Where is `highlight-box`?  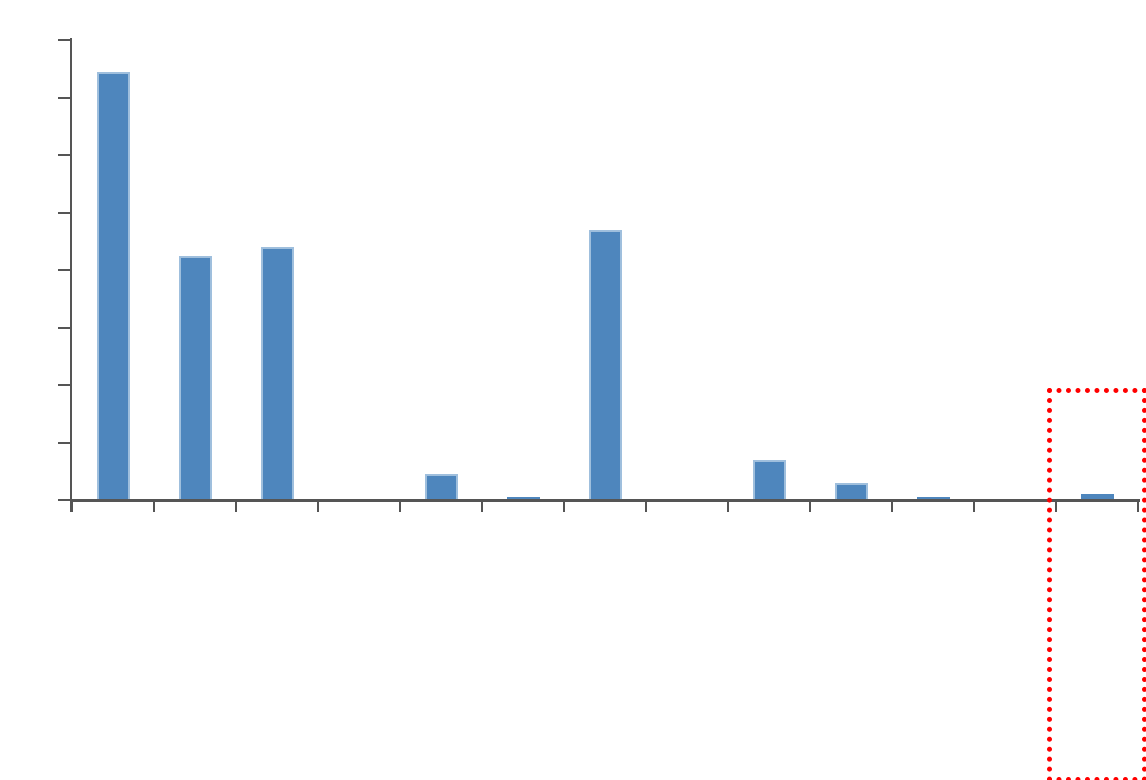
highlight-box is located at coordinates (1096, 584).